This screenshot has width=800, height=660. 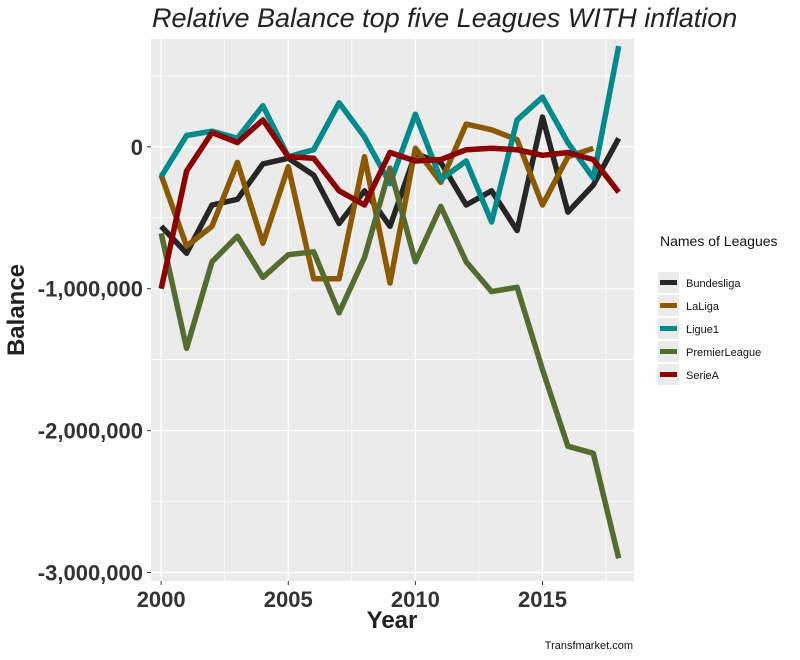 What do you see at coordinates (589, 646) in the screenshot?
I see `caption: Transfmarket.com` at bounding box center [589, 646].